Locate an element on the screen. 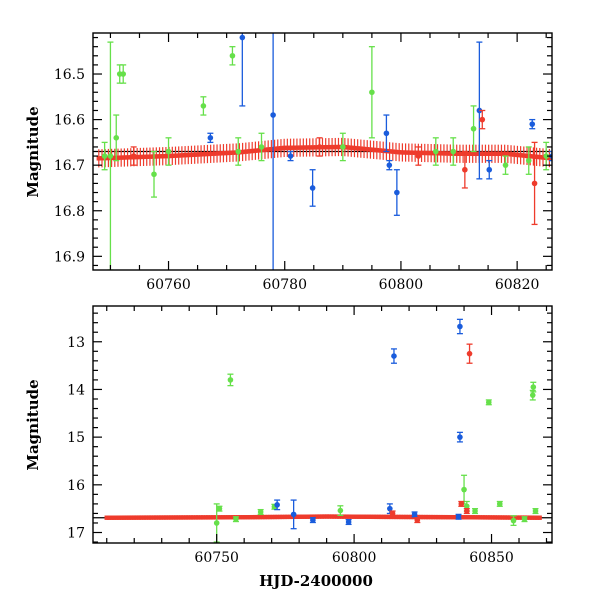 This screenshot has width=600, height=604. y-tick-label: 16.5 is located at coordinates (69, 75).